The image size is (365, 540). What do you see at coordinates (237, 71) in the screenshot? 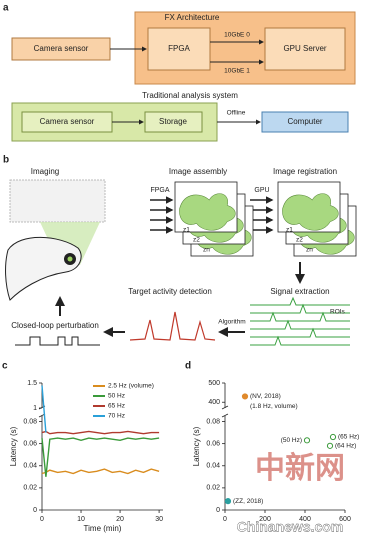
I see `link-label: 10GbE 1` at bounding box center [237, 71].